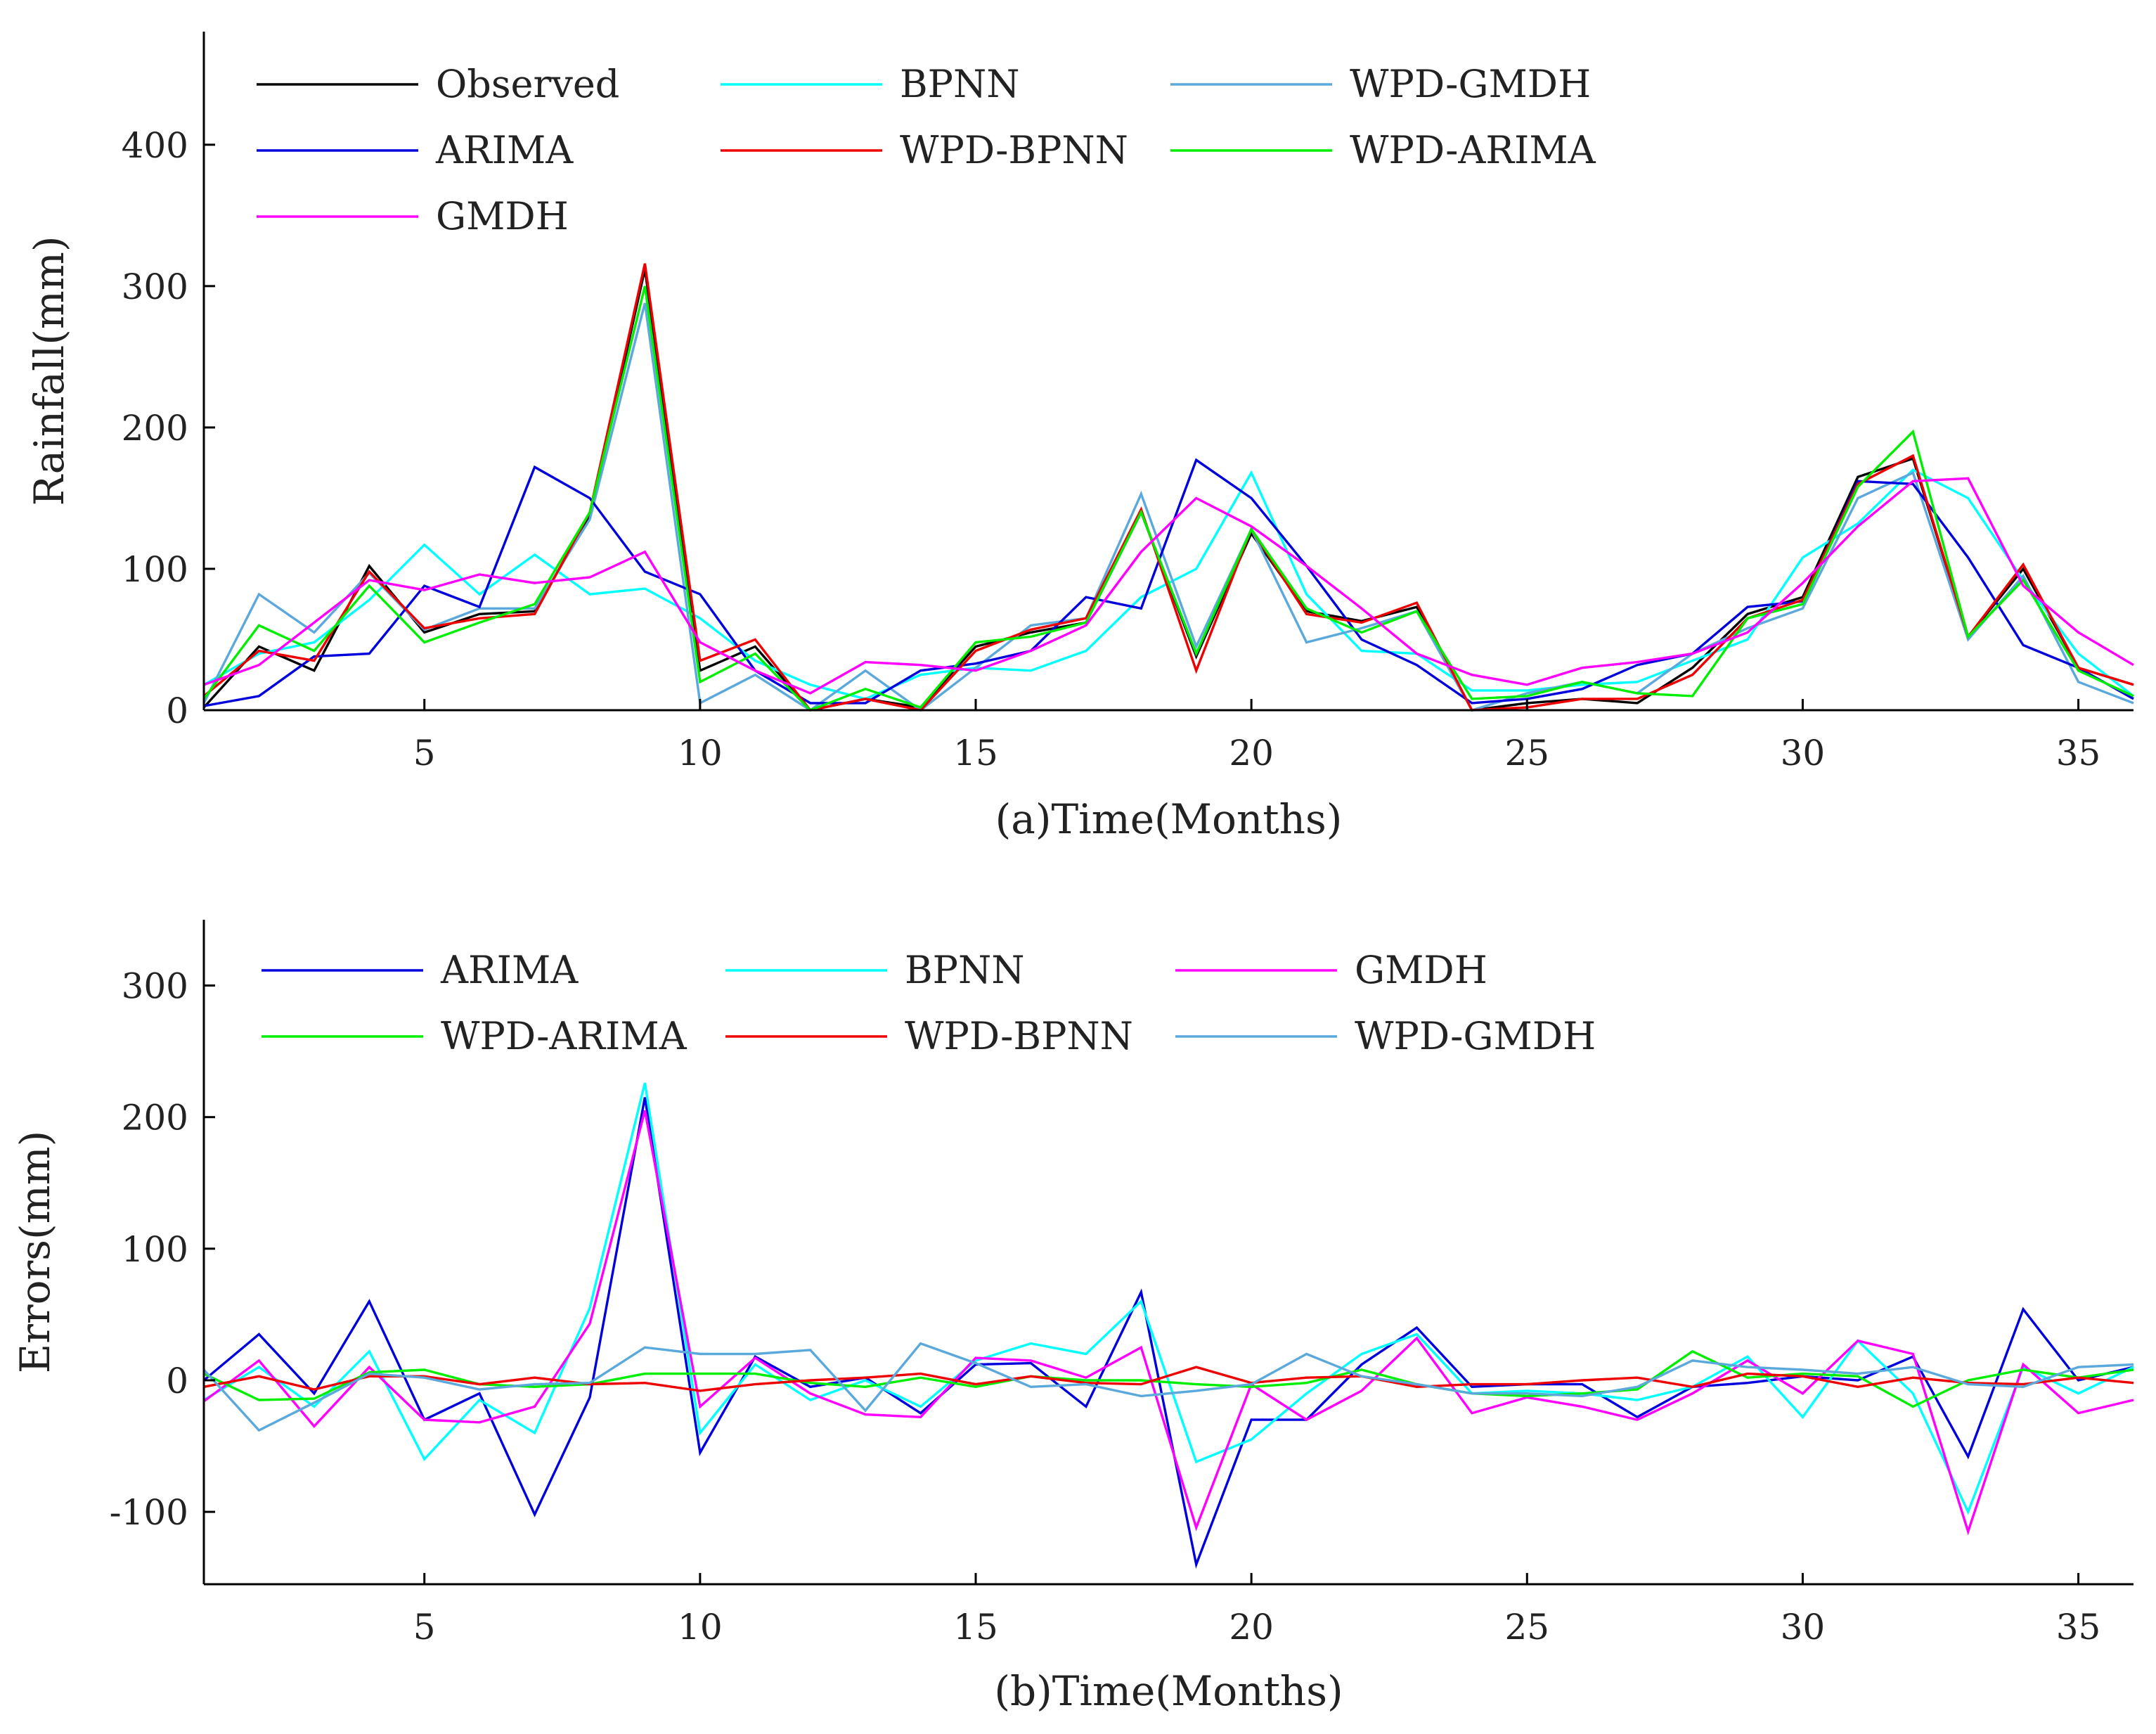 This screenshot has width=2156, height=1734. I want to click on chart2-x-tick-label: 15, so click(975, 1627).